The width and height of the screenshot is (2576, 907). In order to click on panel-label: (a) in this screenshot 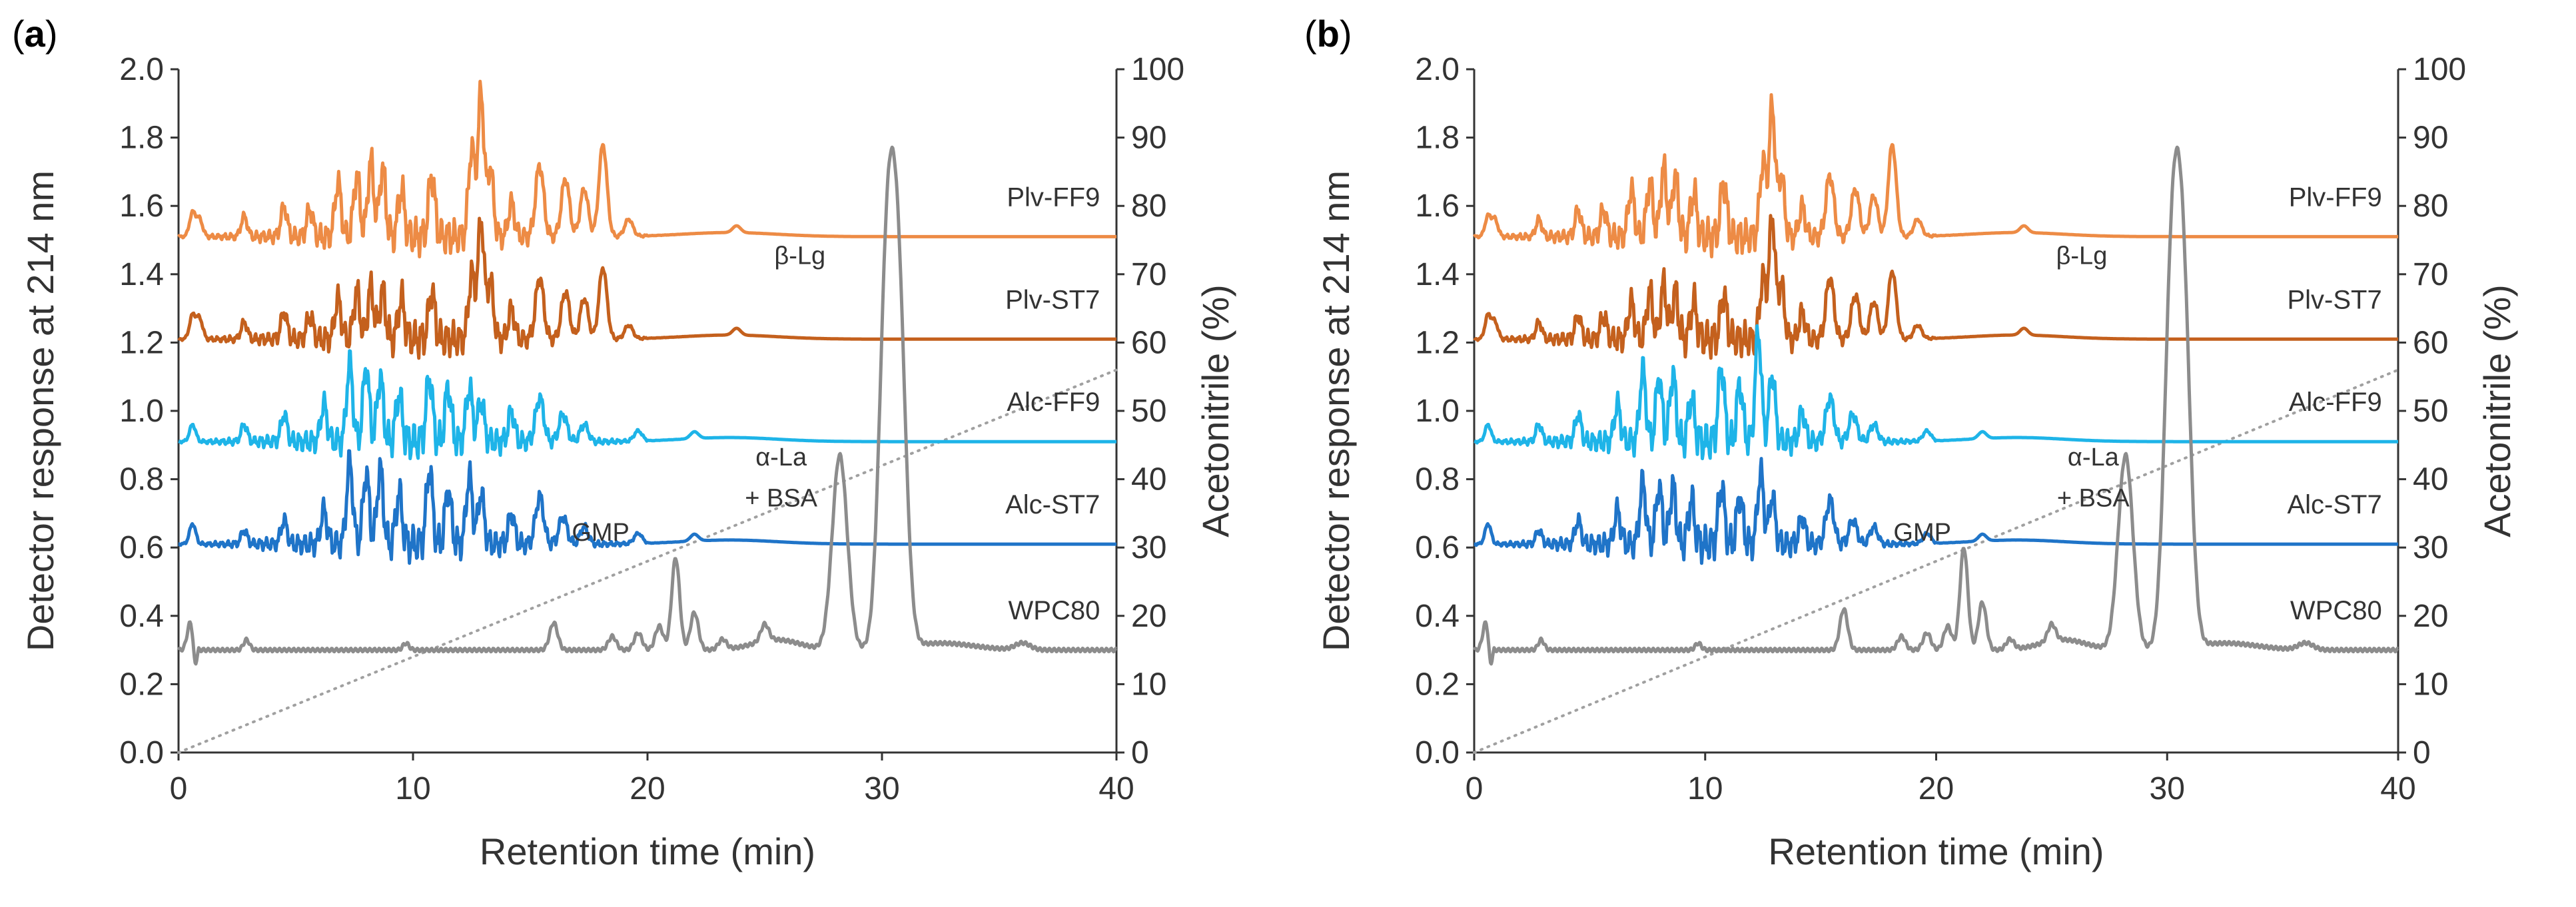, I will do `click(35, 34)`.